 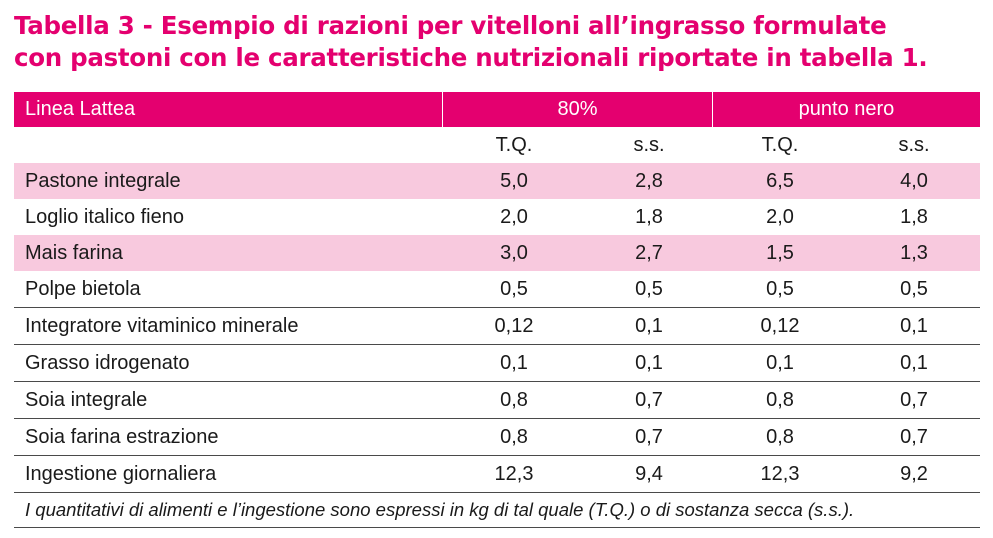 I want to click on row-label: Pastone integrale, so click(x=103, y=180).